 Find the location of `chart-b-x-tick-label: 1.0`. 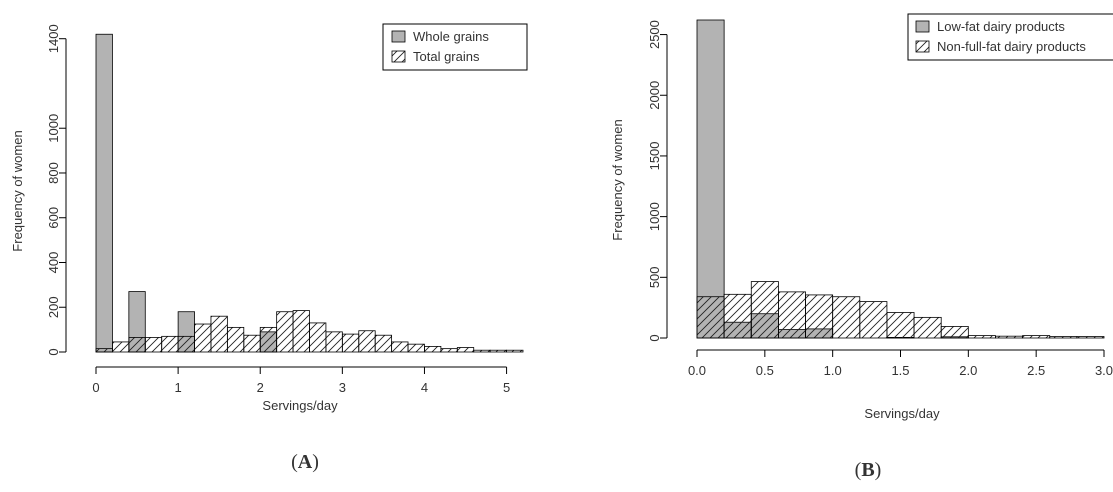

chart-b-x-tick-label: 1.0 is located at coordinates (833, 370).